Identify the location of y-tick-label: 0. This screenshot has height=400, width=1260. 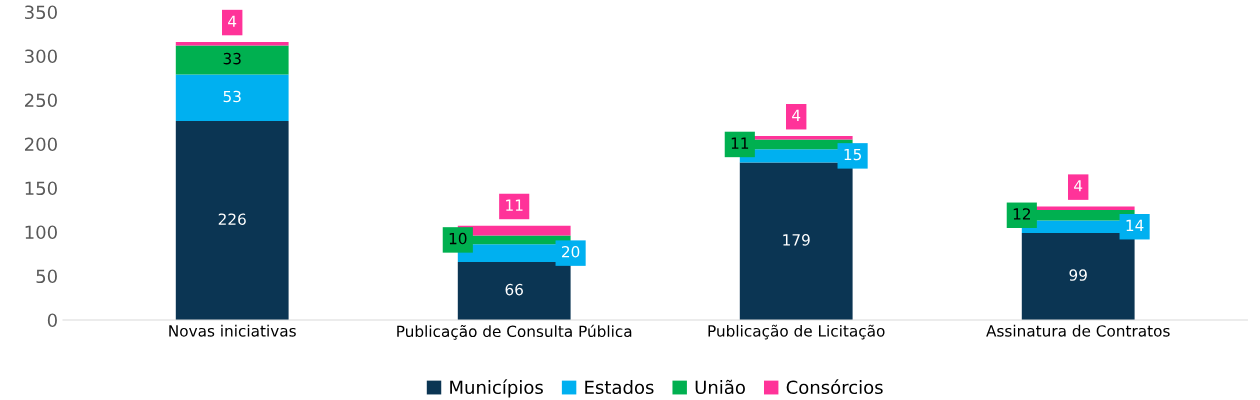
(52, 320).